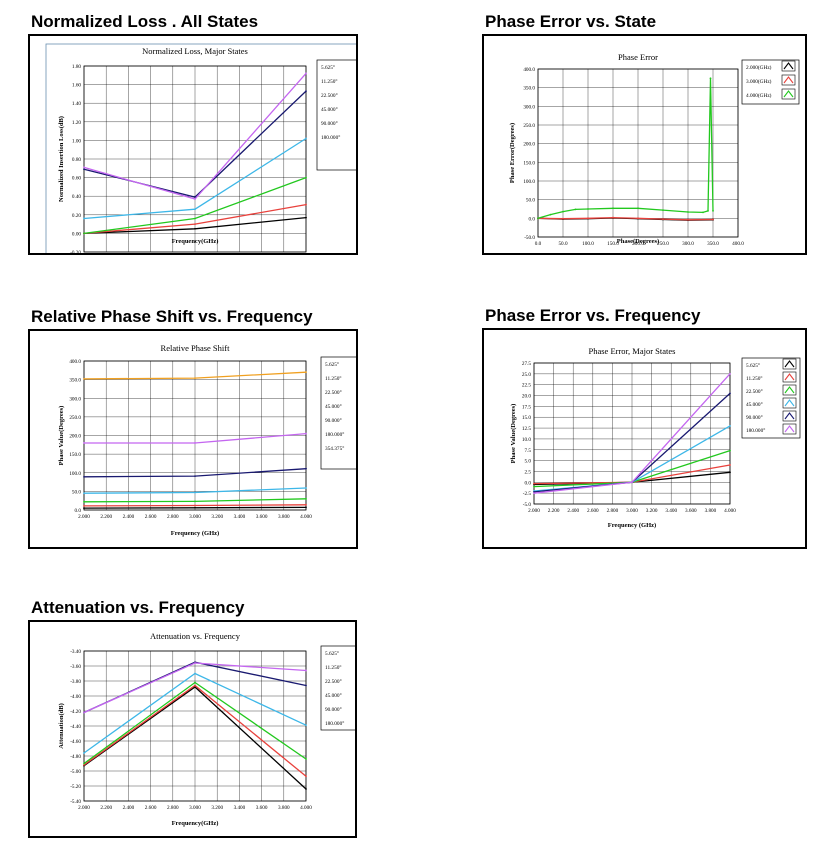 The height and width of the screenshot is (865, 837). I want to click on phase_freq-y-tick-label: 15.0, so click(526, 418).